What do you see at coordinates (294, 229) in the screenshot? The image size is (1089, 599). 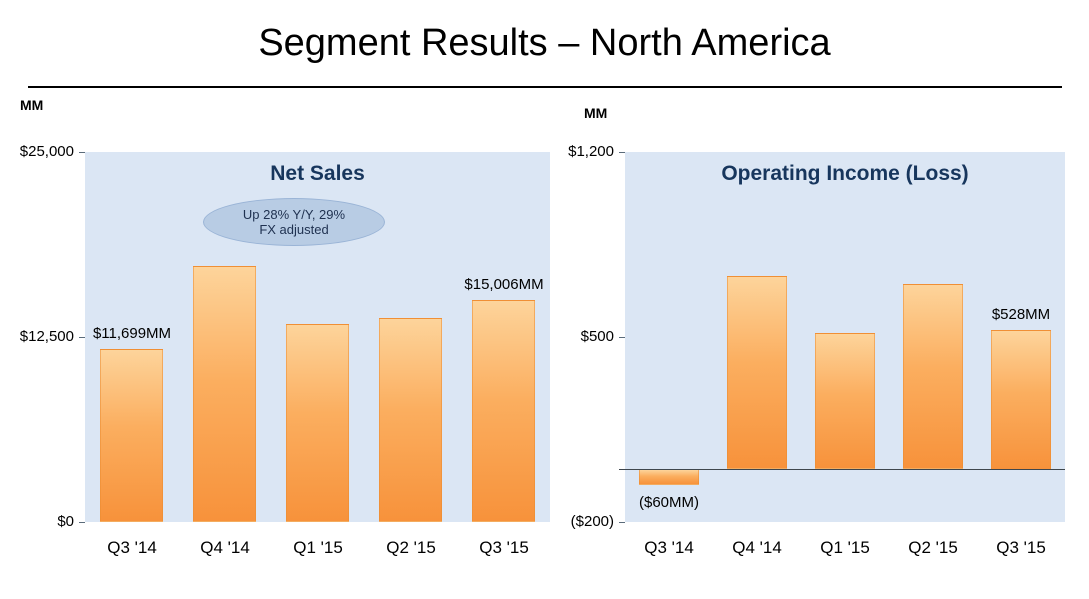 I see `growth-annotation-line2: FX adjusted` at bounding box center [294, 229].